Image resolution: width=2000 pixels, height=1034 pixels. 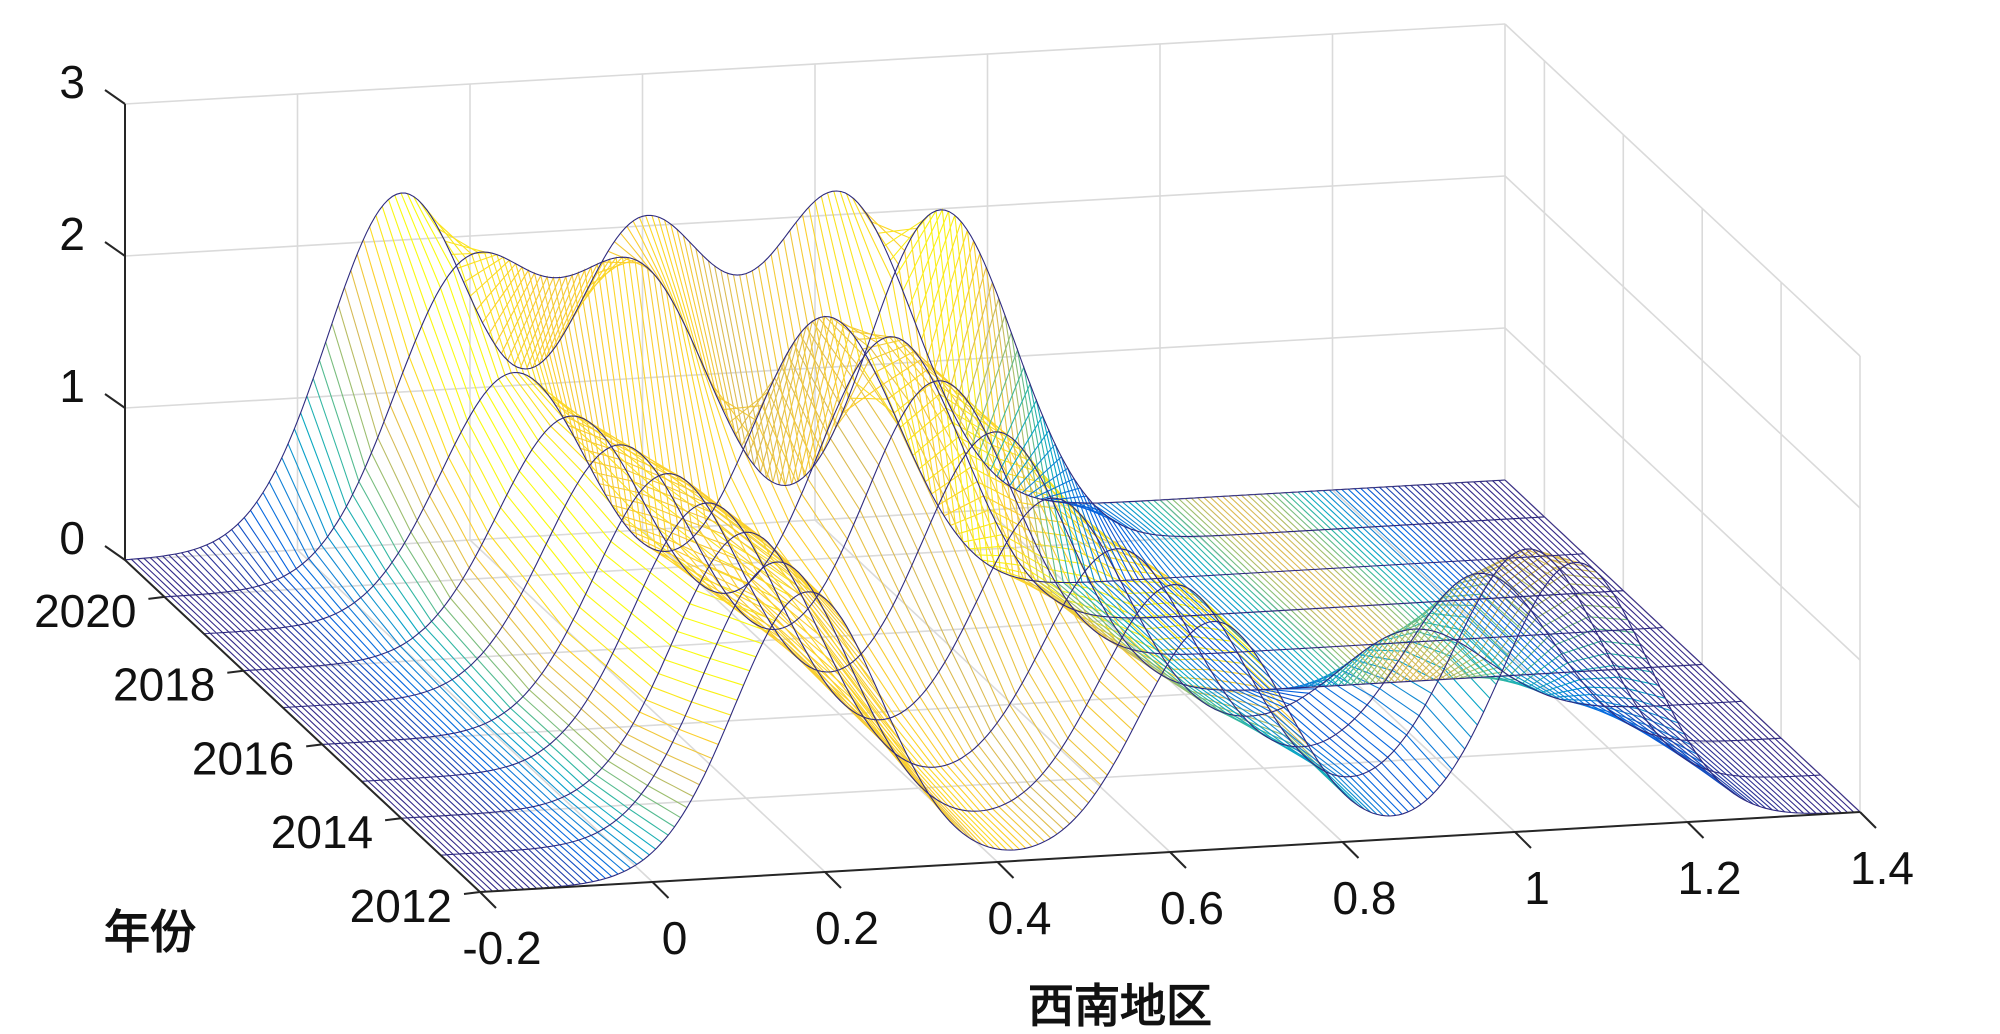 I want to click on grid-line-floor-x, so click(x=992, y=686).